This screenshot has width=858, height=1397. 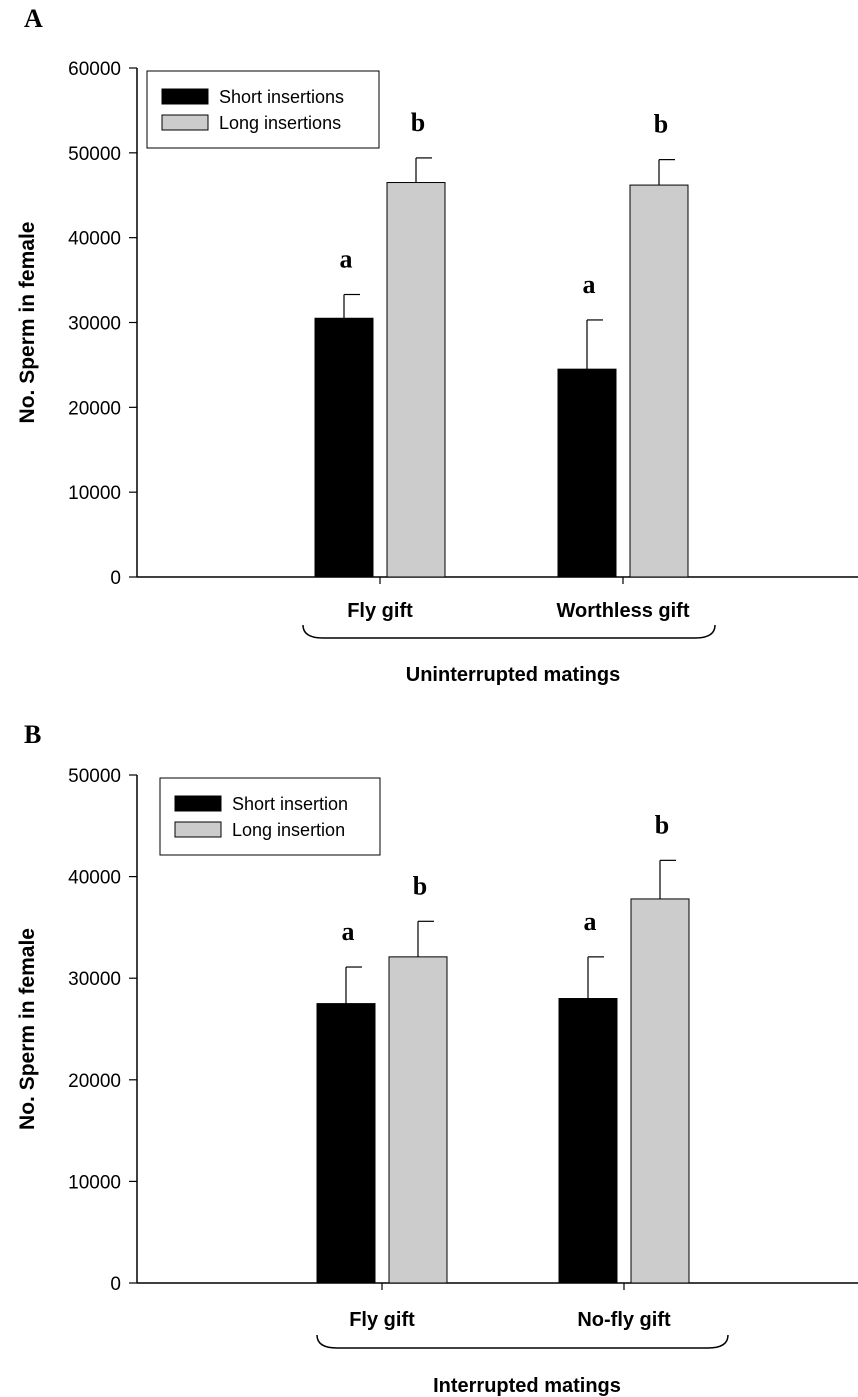 What do you see at coordinates (33, 18) in the screenshot?
I see `panel-letter: A` at bounding box center [33, 18].